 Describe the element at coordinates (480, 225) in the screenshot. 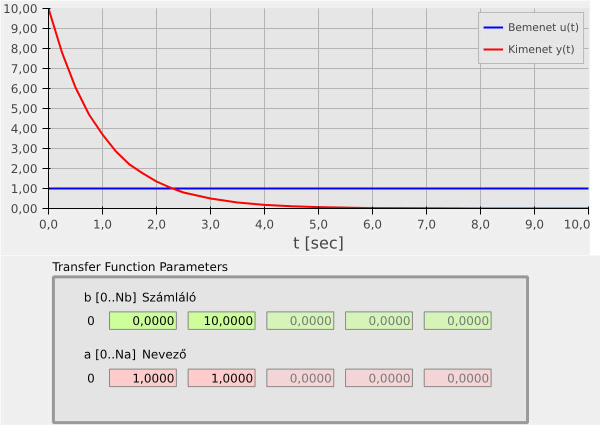

I see `x-tick-label: 8,0` at that location.